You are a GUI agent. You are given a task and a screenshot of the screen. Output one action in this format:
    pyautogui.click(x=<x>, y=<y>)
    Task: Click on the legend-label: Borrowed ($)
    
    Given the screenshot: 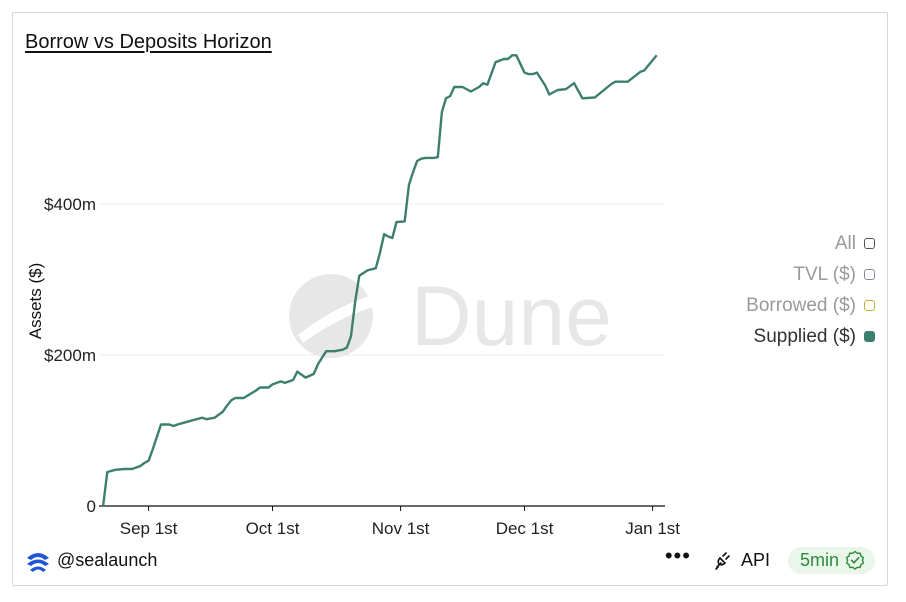 What is the action you would take?
    pyautogui.click(x=801, y=305)
    